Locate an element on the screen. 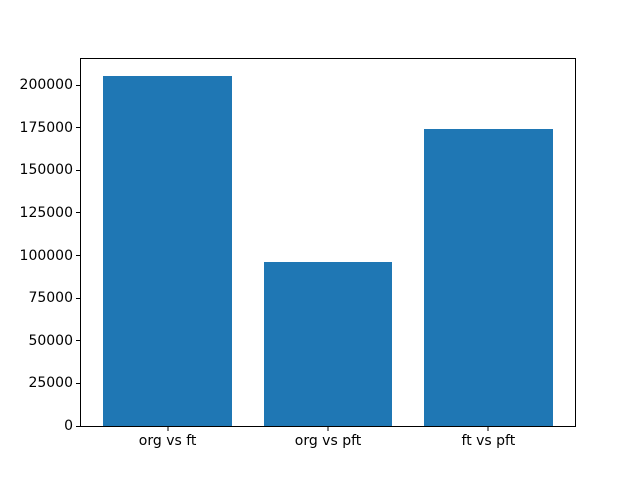 The width and height of the screenshot is (640, 480). y-tick-label: 50000 is located at coordinates (50, 340).